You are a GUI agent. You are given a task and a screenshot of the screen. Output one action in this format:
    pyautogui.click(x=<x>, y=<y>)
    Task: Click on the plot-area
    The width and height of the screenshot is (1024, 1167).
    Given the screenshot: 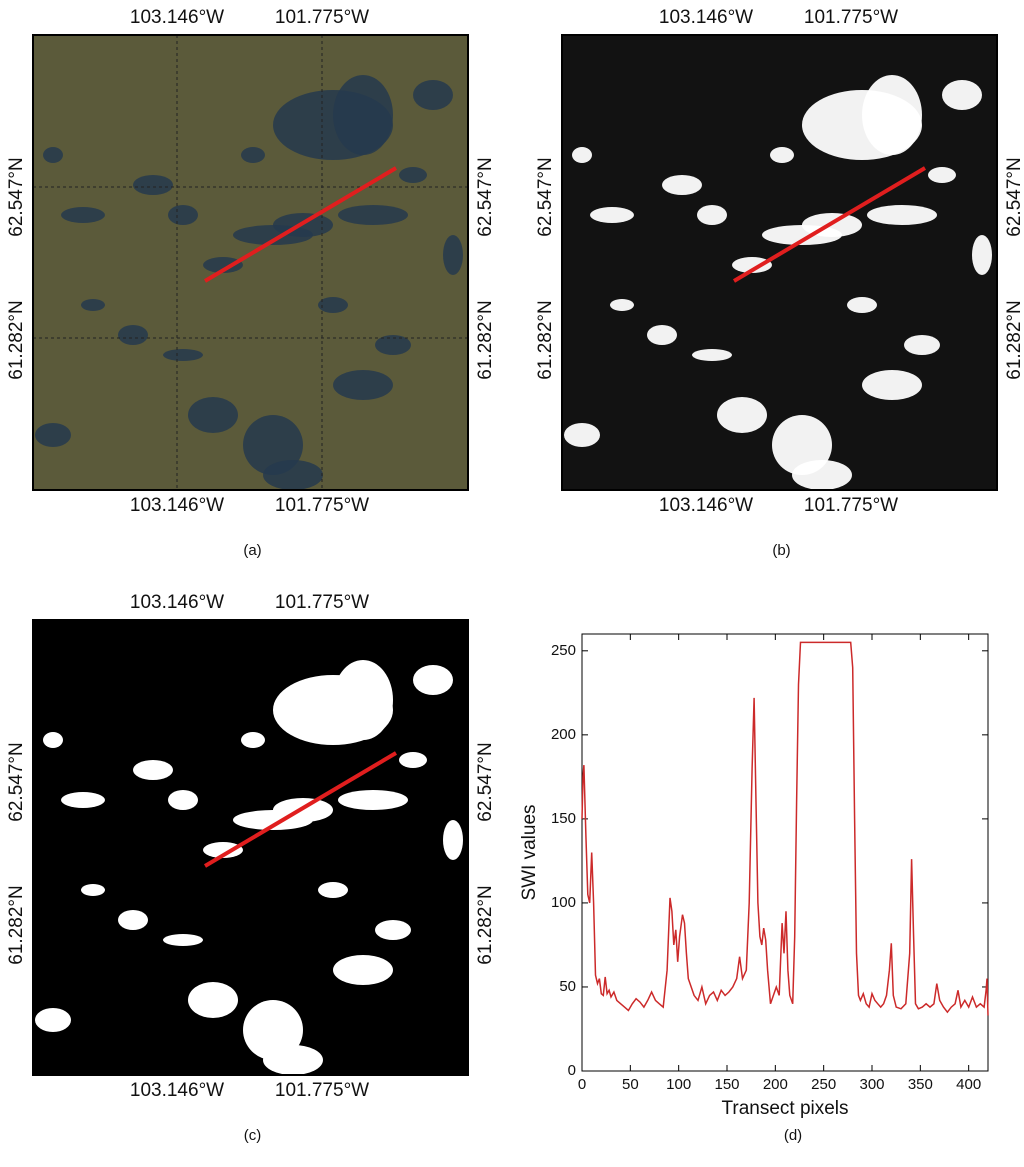 What is the action you would take?
    pyautogui.click(x=785, y=852)
    